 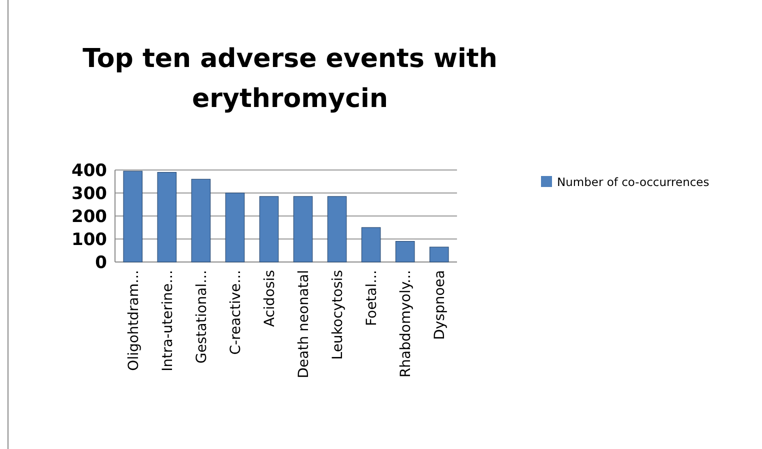 I want to click on y-tick-label: 0, so click(x=101, y=262).